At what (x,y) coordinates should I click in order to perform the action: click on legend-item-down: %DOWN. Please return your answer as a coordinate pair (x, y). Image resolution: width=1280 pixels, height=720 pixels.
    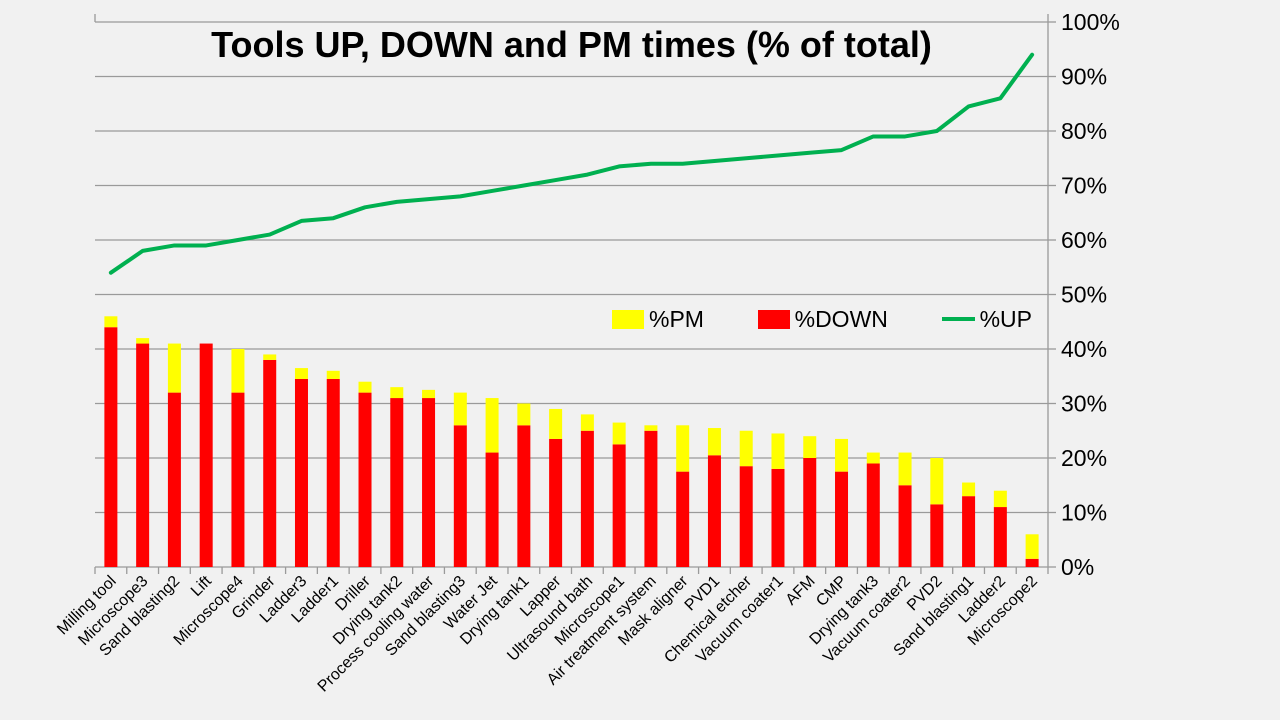
    Looking at the image, I should click on (822, 319).